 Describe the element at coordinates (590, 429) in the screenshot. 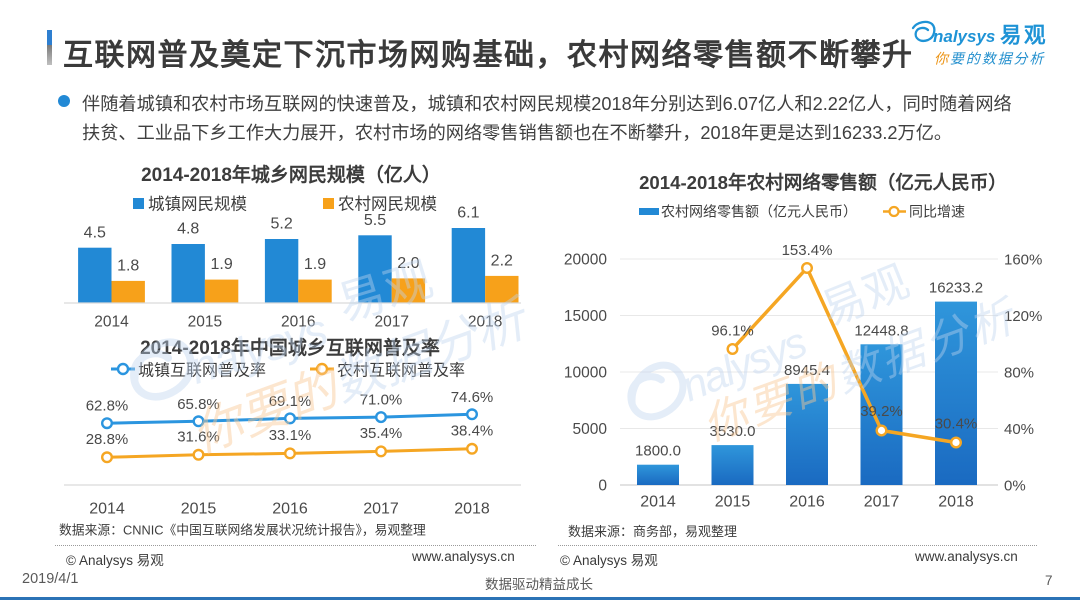

I see `svg-text: 5000` at that location.